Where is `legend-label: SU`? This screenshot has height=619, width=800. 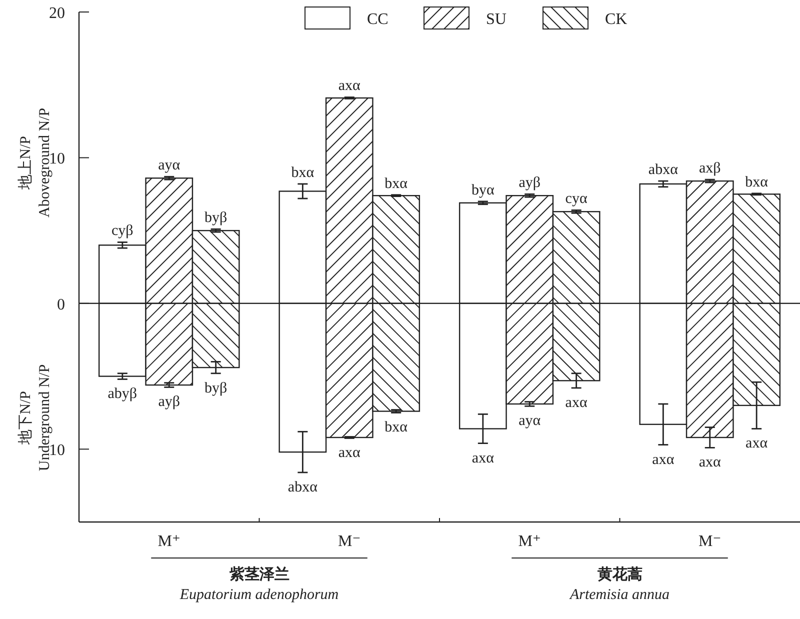 legend-label: SU is located at coordinates (496, 19).